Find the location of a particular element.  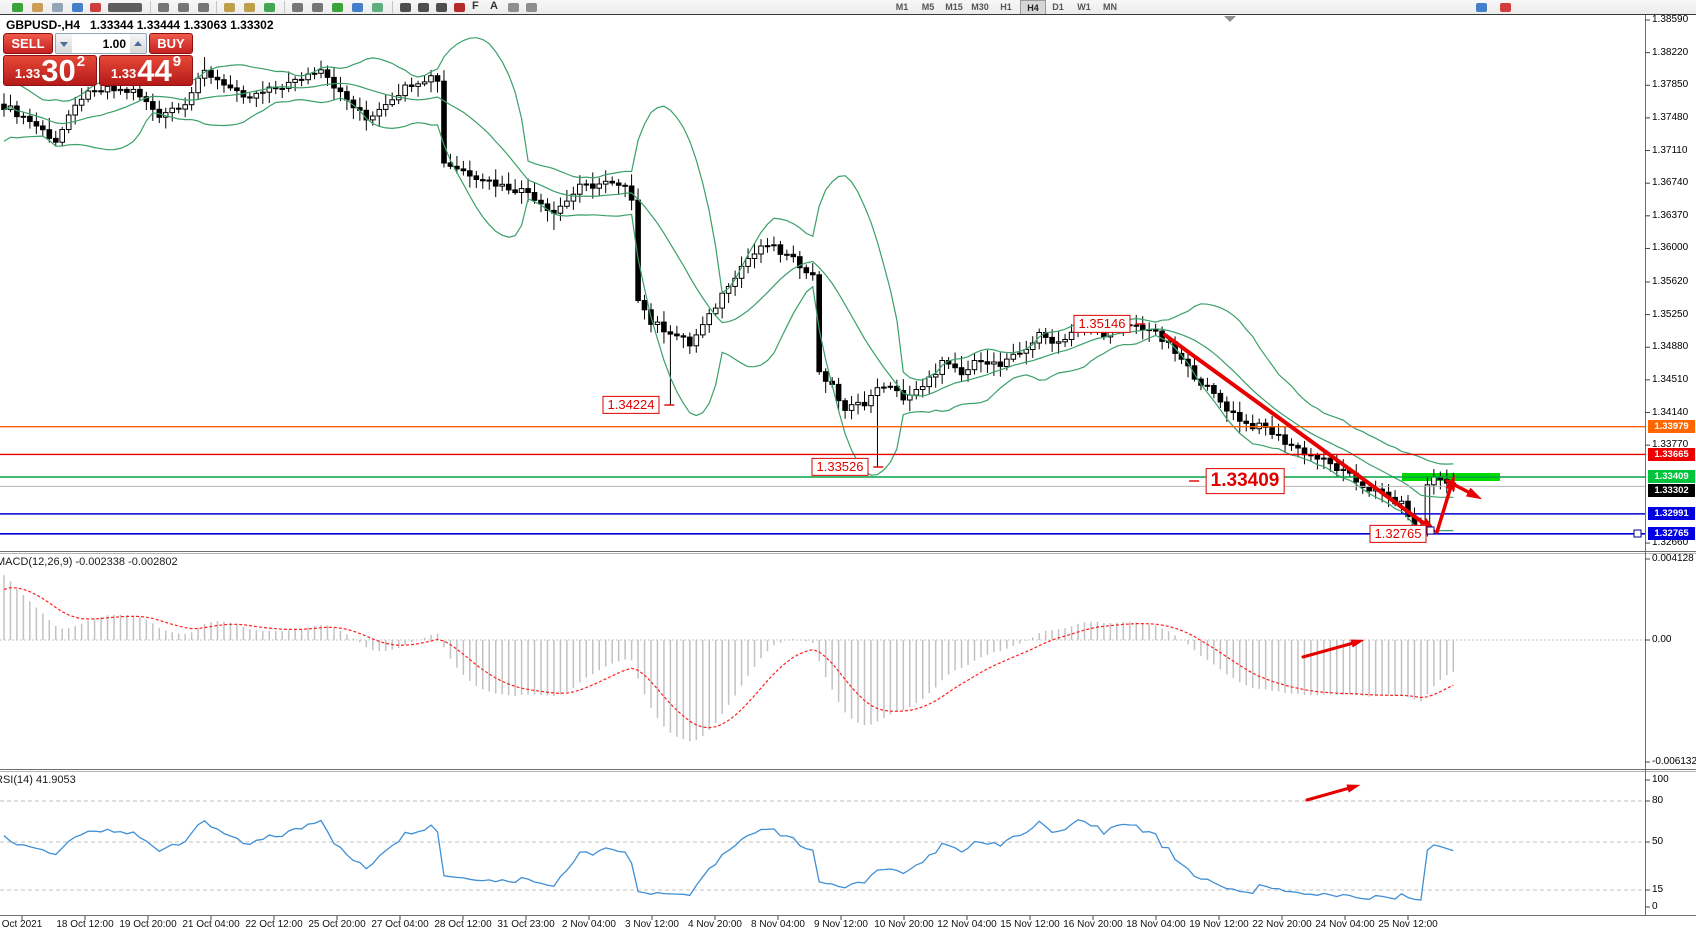

trendline-icon is located at coordinates (459, 7).